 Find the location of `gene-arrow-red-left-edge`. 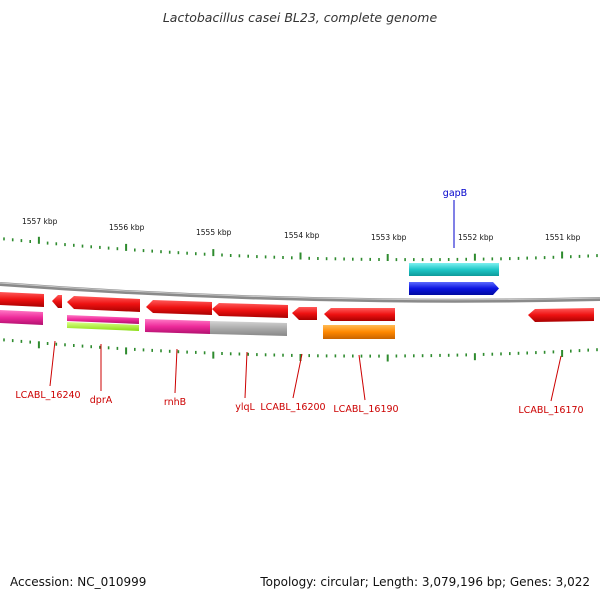

gene-arrow-red-left-edge is located at coordinates (22, 299).